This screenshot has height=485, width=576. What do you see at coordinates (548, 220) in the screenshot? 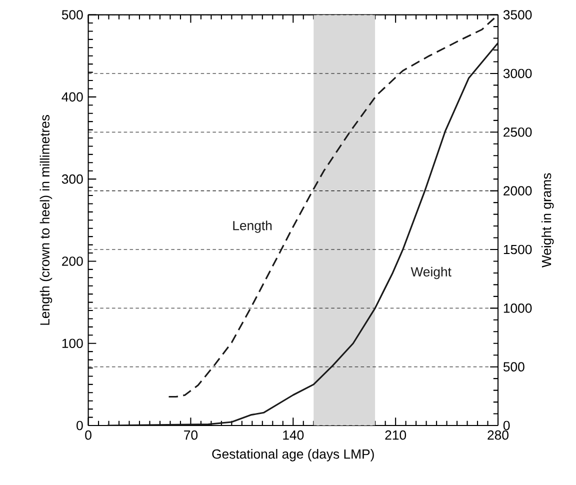
I see `y2-axis-title: Weight in grams` at bounding box center [548, 220].